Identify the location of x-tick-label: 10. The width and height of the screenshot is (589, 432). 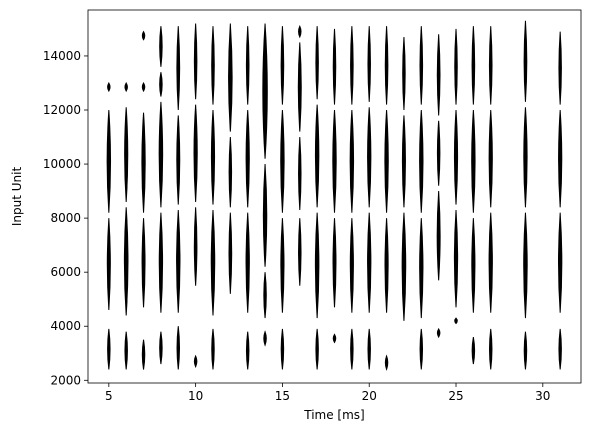
(195, 396).